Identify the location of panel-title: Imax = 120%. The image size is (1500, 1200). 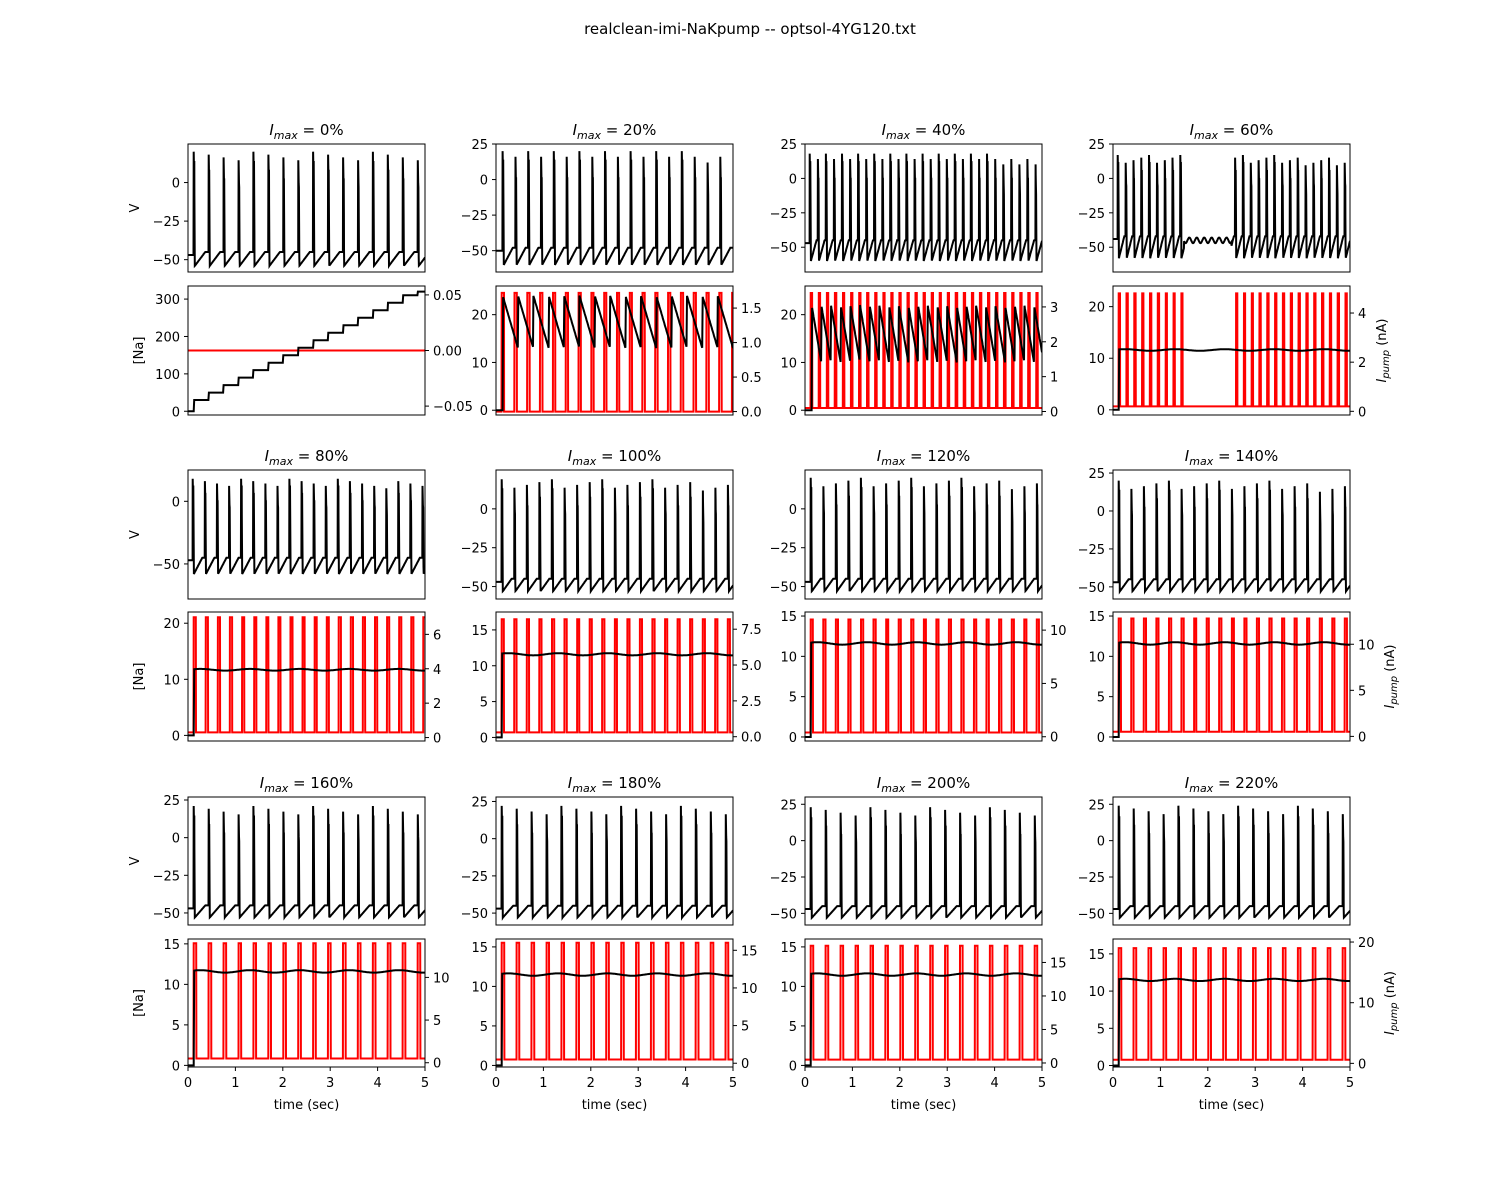
(923, 457).